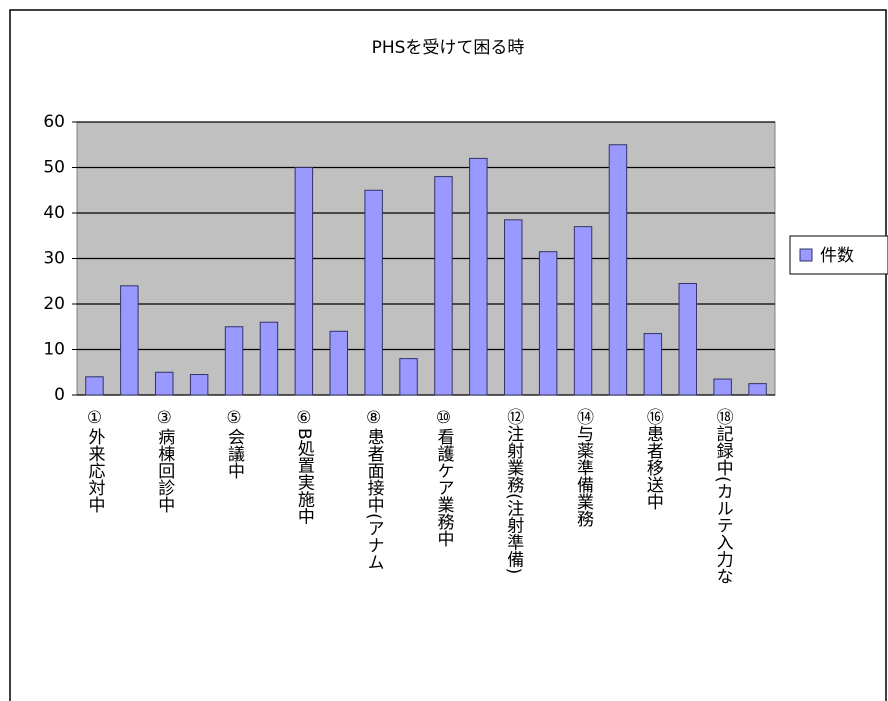 This screenshot has height=701, width=888. I want to click on y-tick-label: 40, so click(54, 213).